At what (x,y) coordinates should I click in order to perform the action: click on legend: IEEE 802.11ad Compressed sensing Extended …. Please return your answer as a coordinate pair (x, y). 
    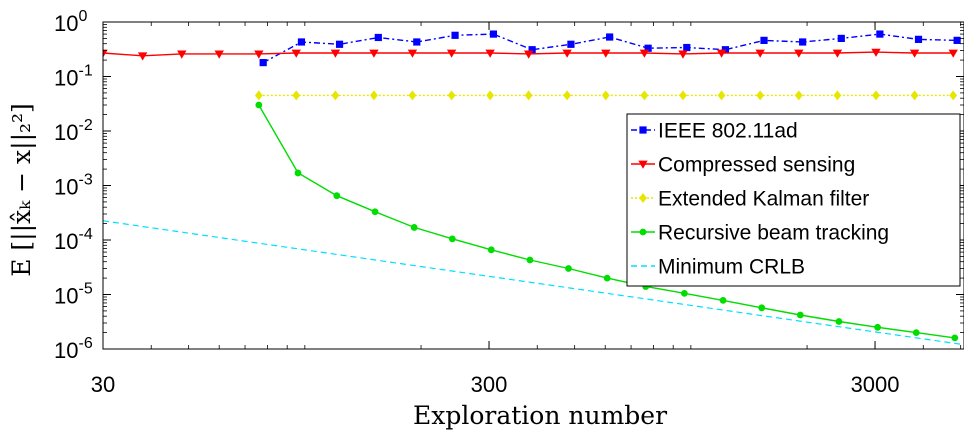
    Looking at the image, I should click on (793, 200).